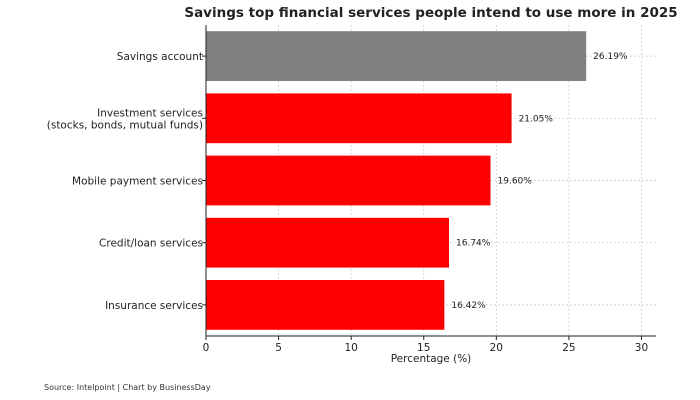  Describe the element at coordinates (150, 113) in the screenshot. I see `category-label: Investment services` at that location.